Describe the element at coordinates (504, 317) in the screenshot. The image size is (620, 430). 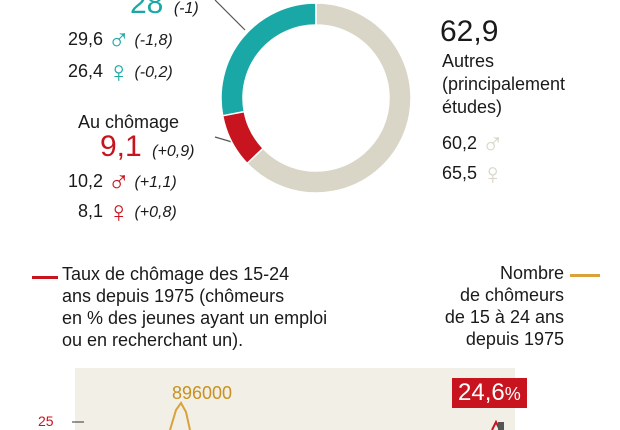
I see `count-legend-line: de 15 à 24 ans` at that location.